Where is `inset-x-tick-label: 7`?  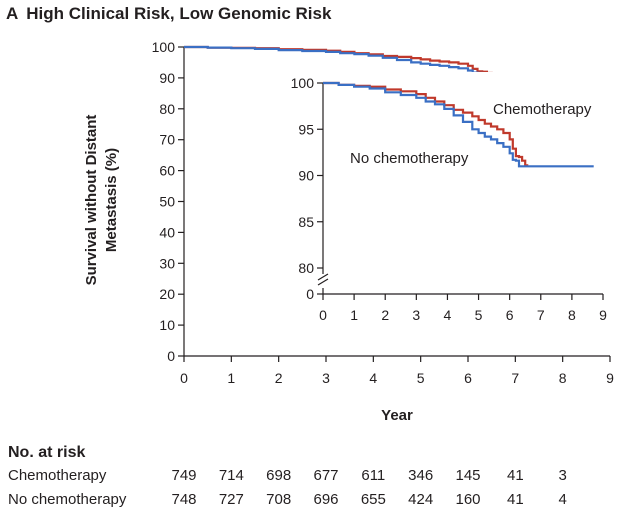
inset-x-tick-label: 7 is located at coordinates (541, 315).